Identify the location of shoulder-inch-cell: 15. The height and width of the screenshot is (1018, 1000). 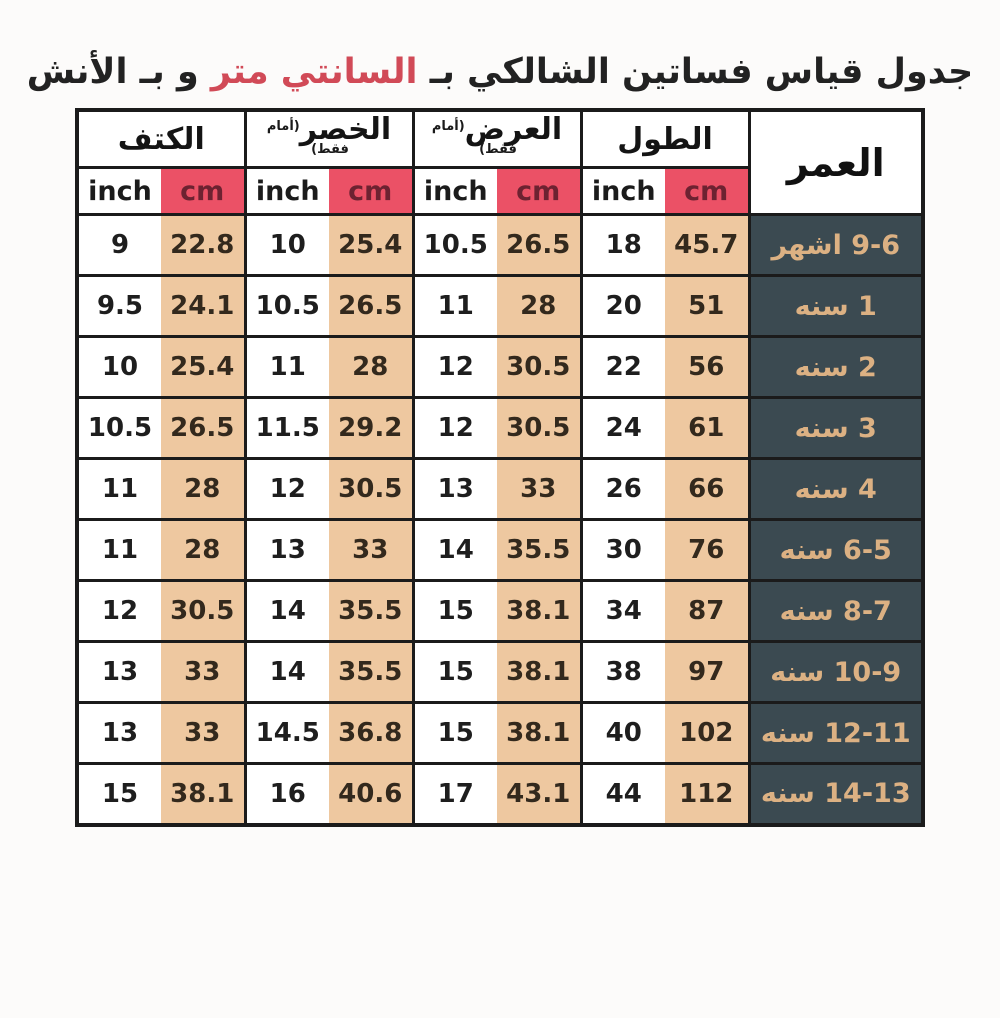
(118, 794).